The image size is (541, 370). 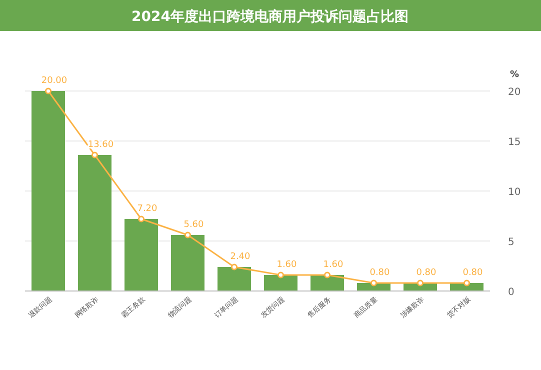 I want to click on data-label: 2.40, so click(x=240, y=257).